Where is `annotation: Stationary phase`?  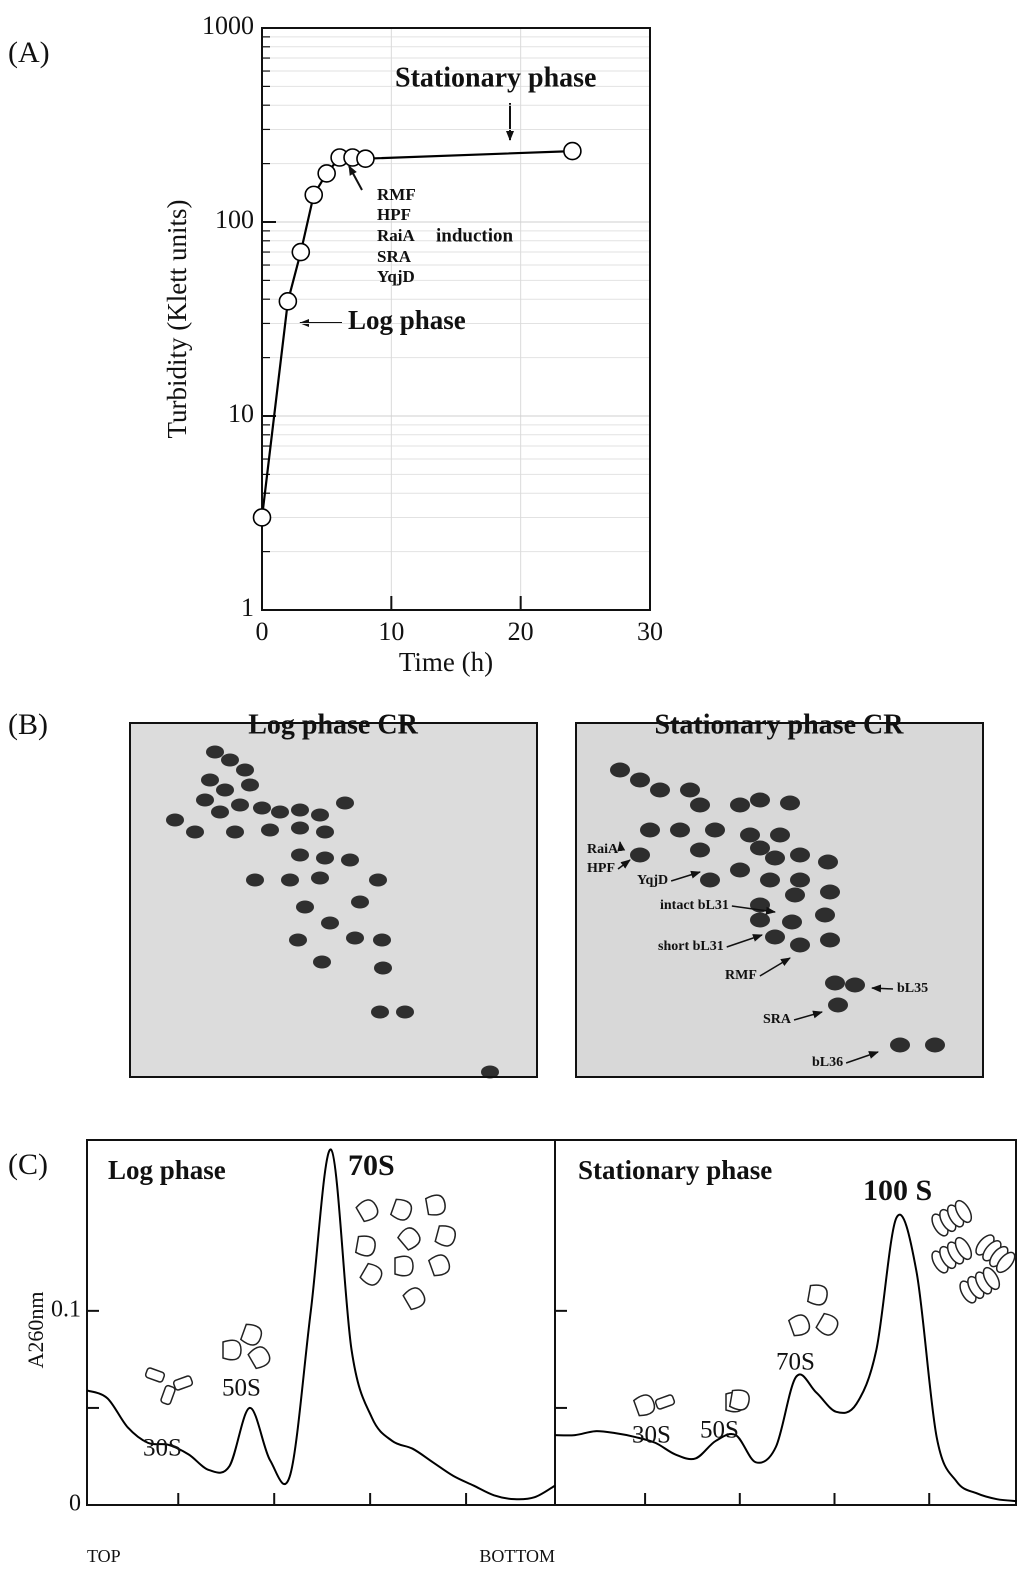 annotation: Stationary phase is located at coordinates (675, 1170).